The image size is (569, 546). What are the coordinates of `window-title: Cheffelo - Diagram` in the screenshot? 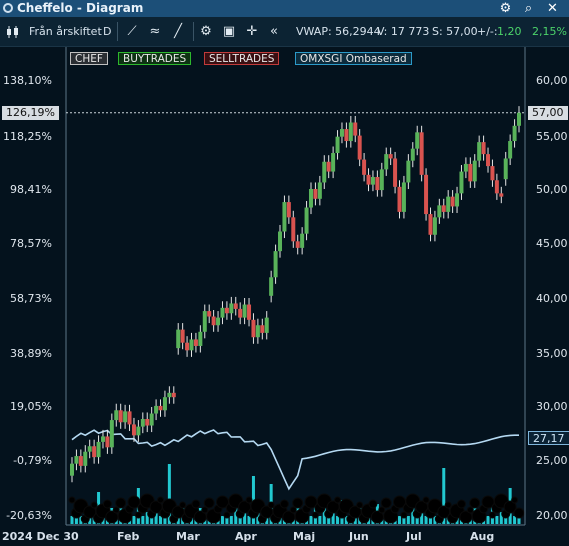 It's located at (80, 8).